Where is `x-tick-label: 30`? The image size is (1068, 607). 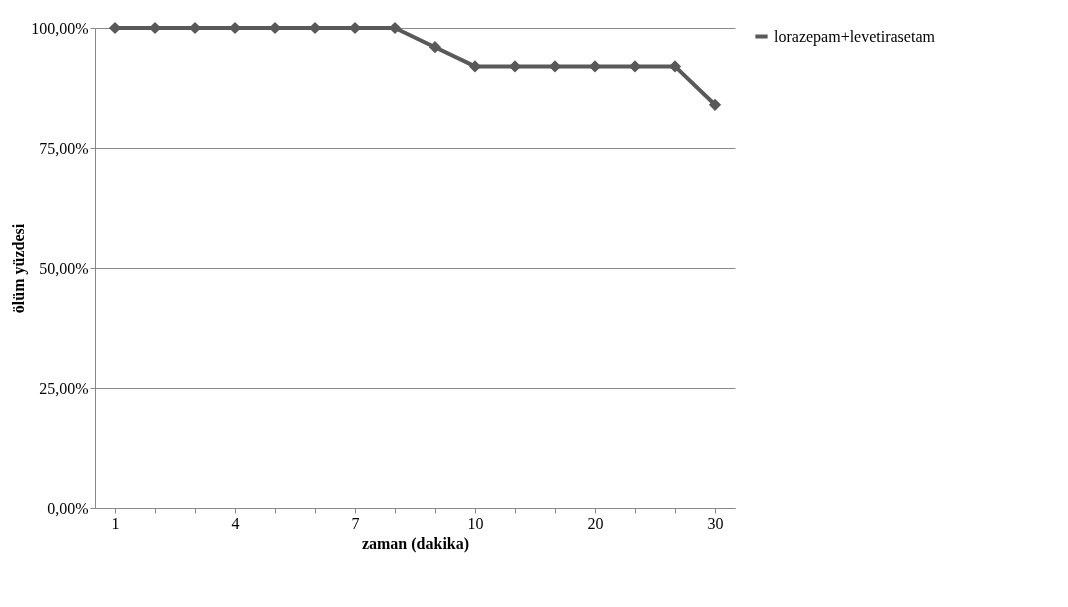
x-tick-label: 30 is located at coordinates (715, 523).